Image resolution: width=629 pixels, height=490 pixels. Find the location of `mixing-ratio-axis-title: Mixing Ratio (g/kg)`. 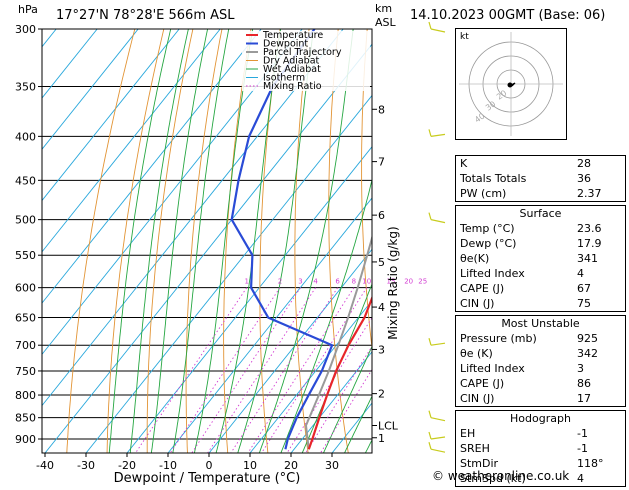

mixing-ratio-axis-title: Mixing Ratio (g/kg) is located at coordinates (393, 282).